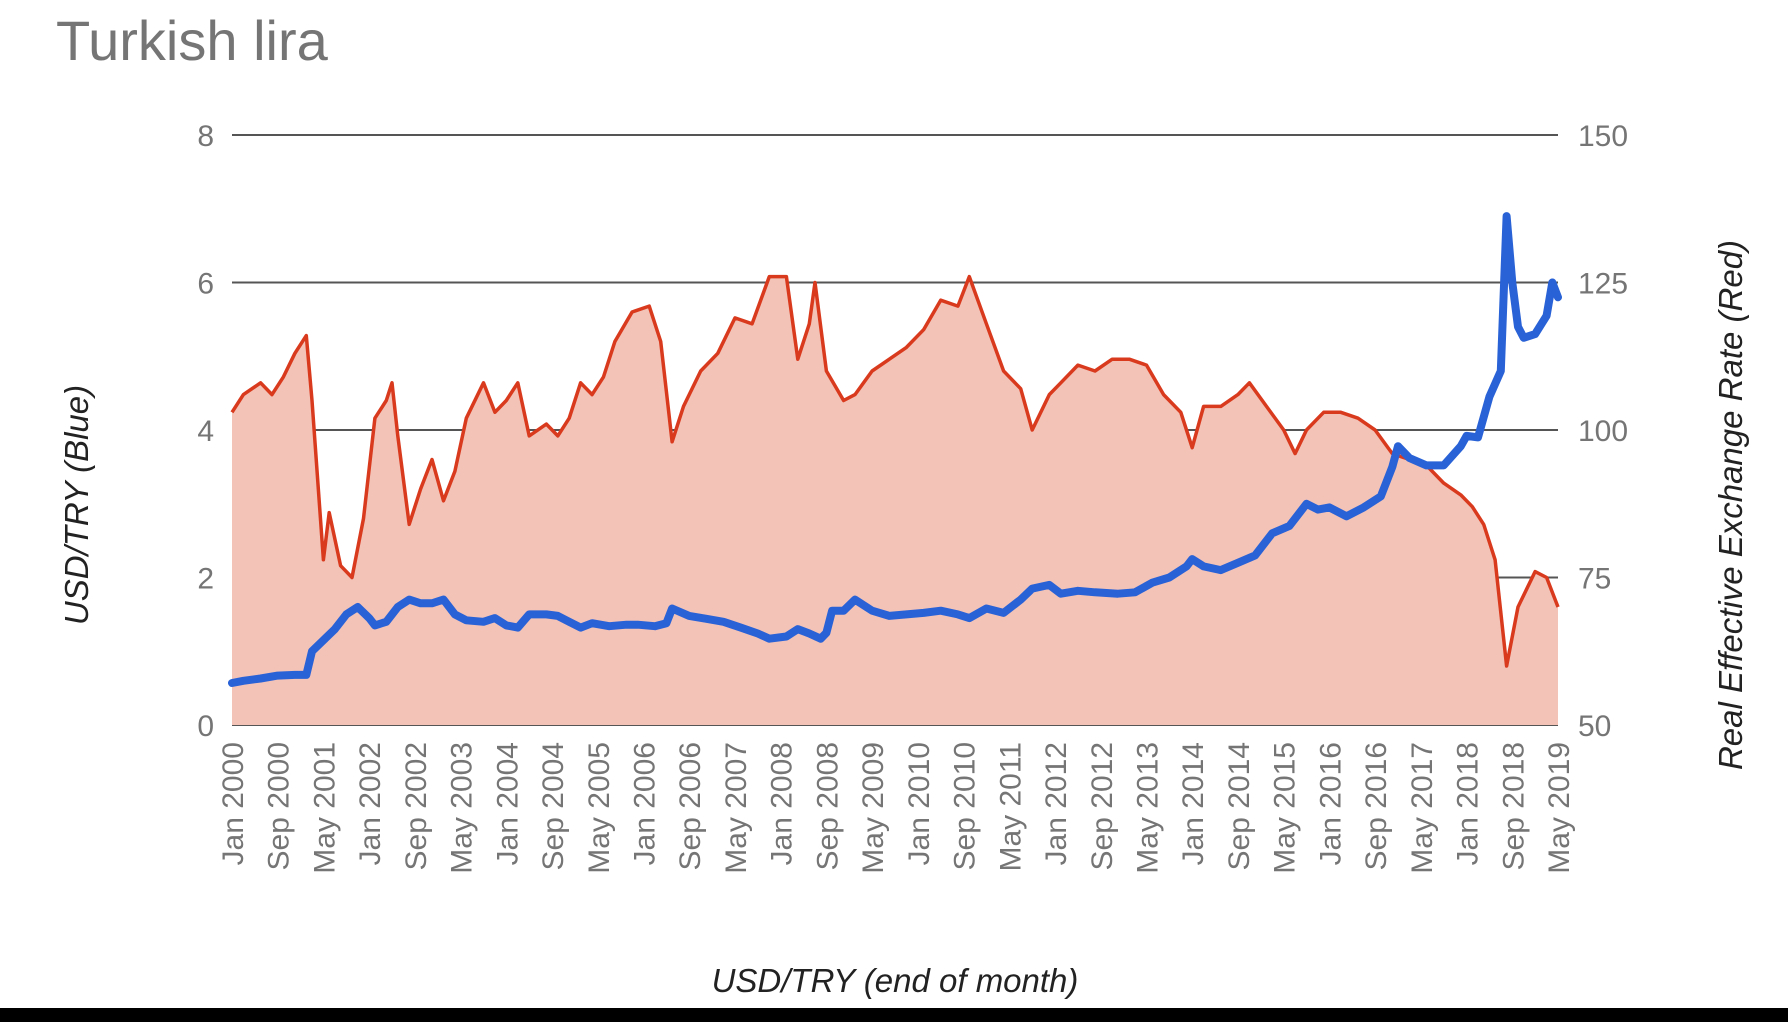 The image size is (1788, 1022). Describe the element at coordinates (1559, 808) in the screenshot. I see `x-tick-label: May 2019` at that location.